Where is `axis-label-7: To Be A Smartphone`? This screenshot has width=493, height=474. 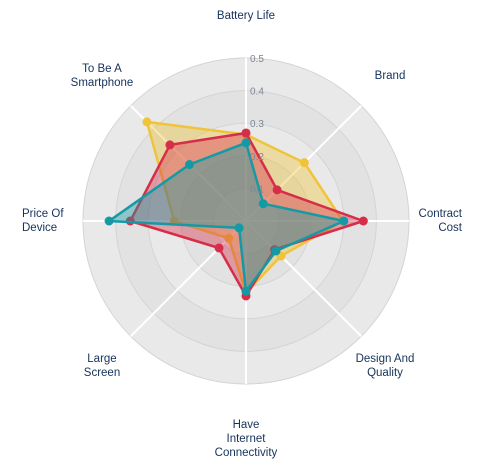 axis-label-7: To Be A Smartphone is located at coordinates (102, 76).